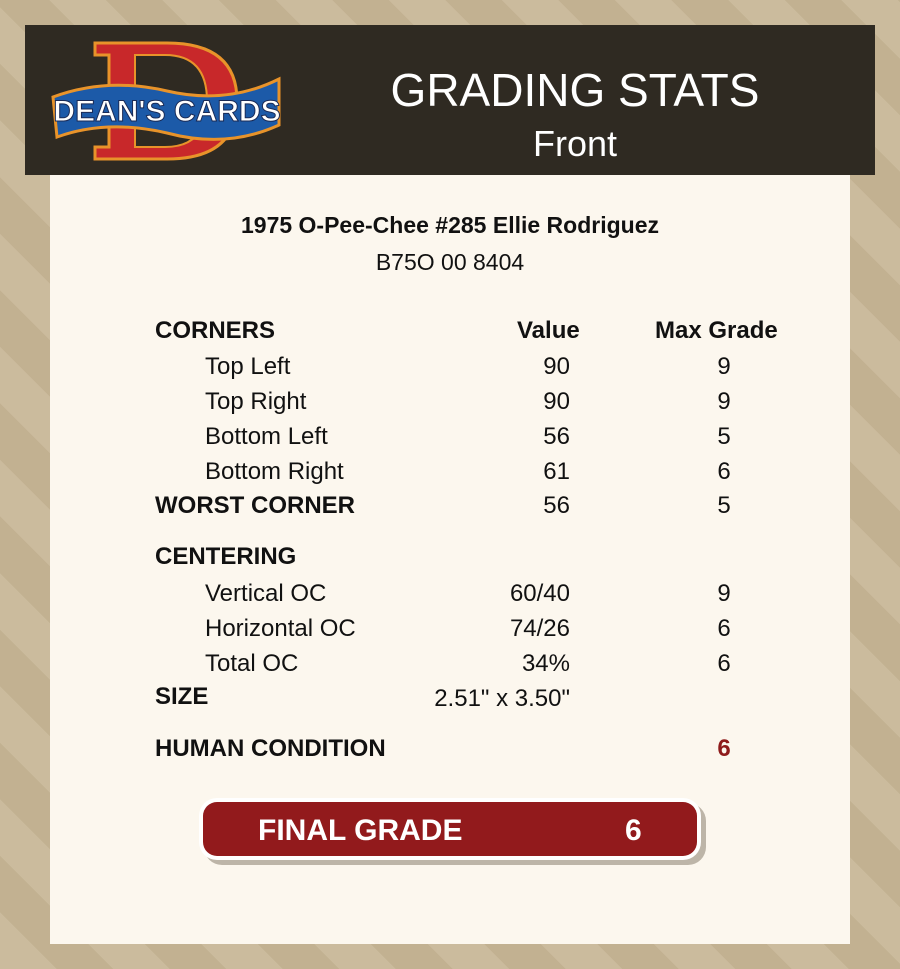  What do you see at coordinates (274, 471) in the screenshot?
I see `corner-label: Bottom Right` at bounding box center [274, 471].